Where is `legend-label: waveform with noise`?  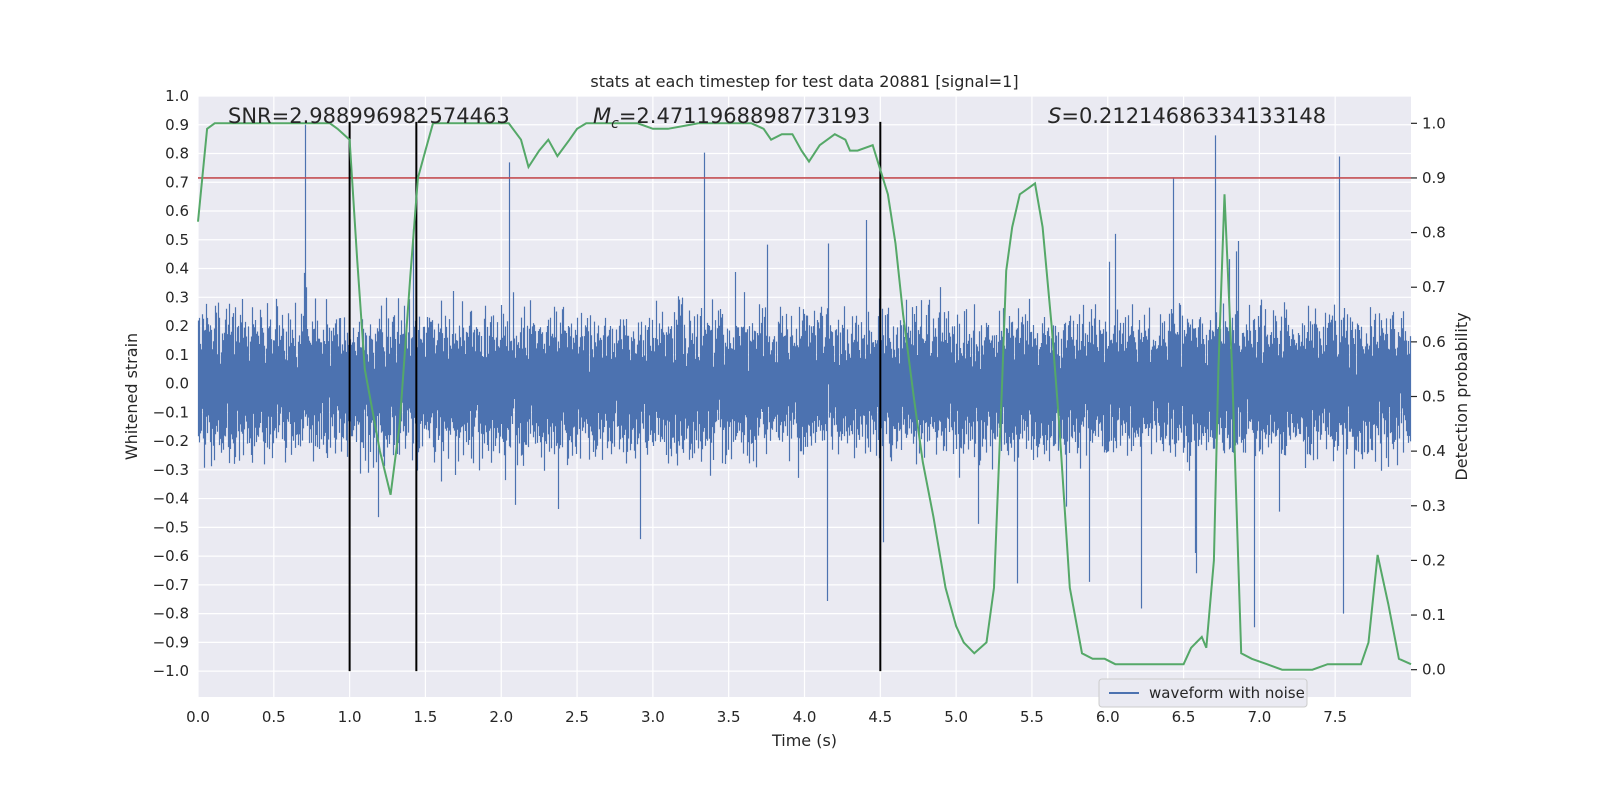
legend-label: waveform with noise is located at coordinates (1227, 693).